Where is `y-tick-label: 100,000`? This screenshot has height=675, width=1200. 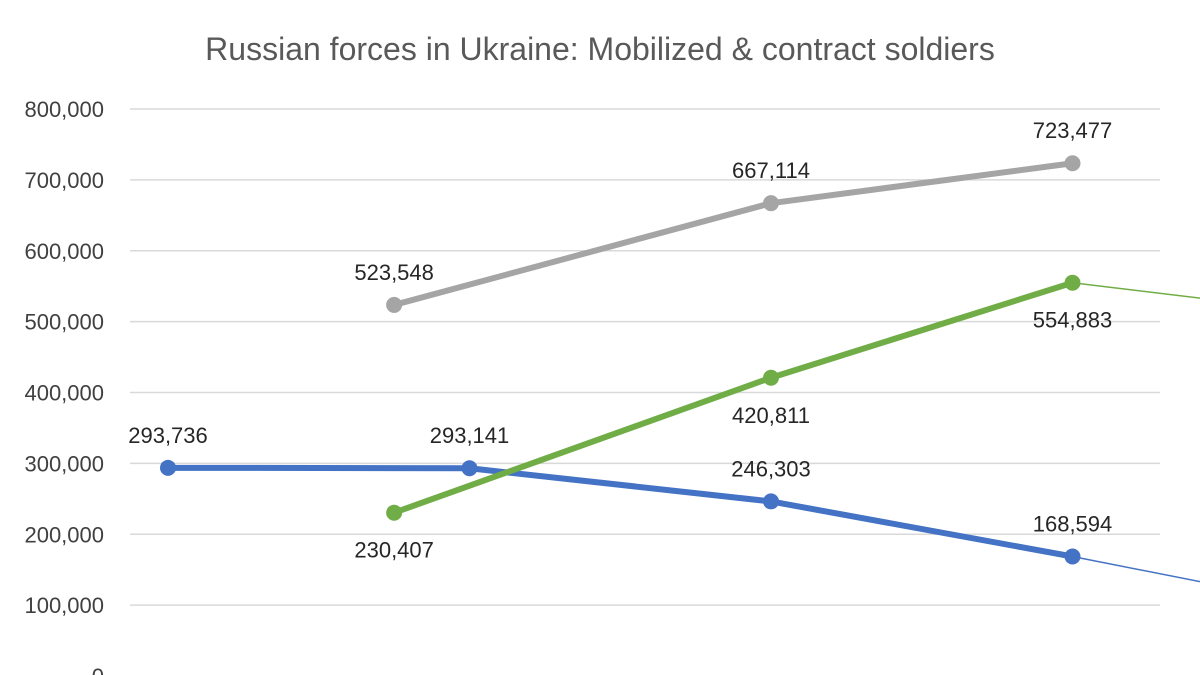 y-tick-label: 100,000 is located at coordinates (64, 605).